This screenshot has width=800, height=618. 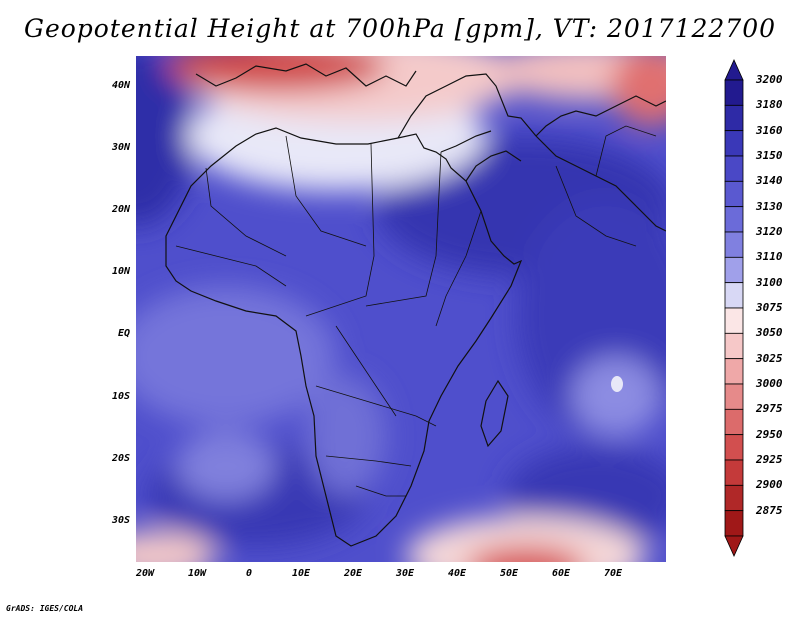 I want to click on colorbar-tick-label: 2875, so click(x=769, y=510).